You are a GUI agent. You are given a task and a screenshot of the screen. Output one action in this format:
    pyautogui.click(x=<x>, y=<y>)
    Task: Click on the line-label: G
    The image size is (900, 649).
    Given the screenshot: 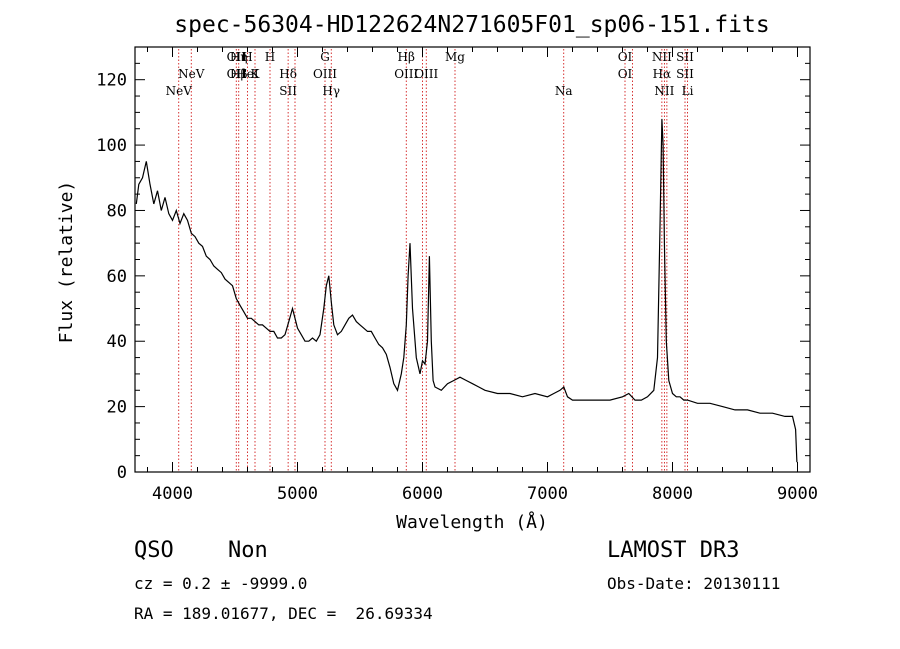 What is the action you would take?
    pyautogui.click(x=325, y=57)
    